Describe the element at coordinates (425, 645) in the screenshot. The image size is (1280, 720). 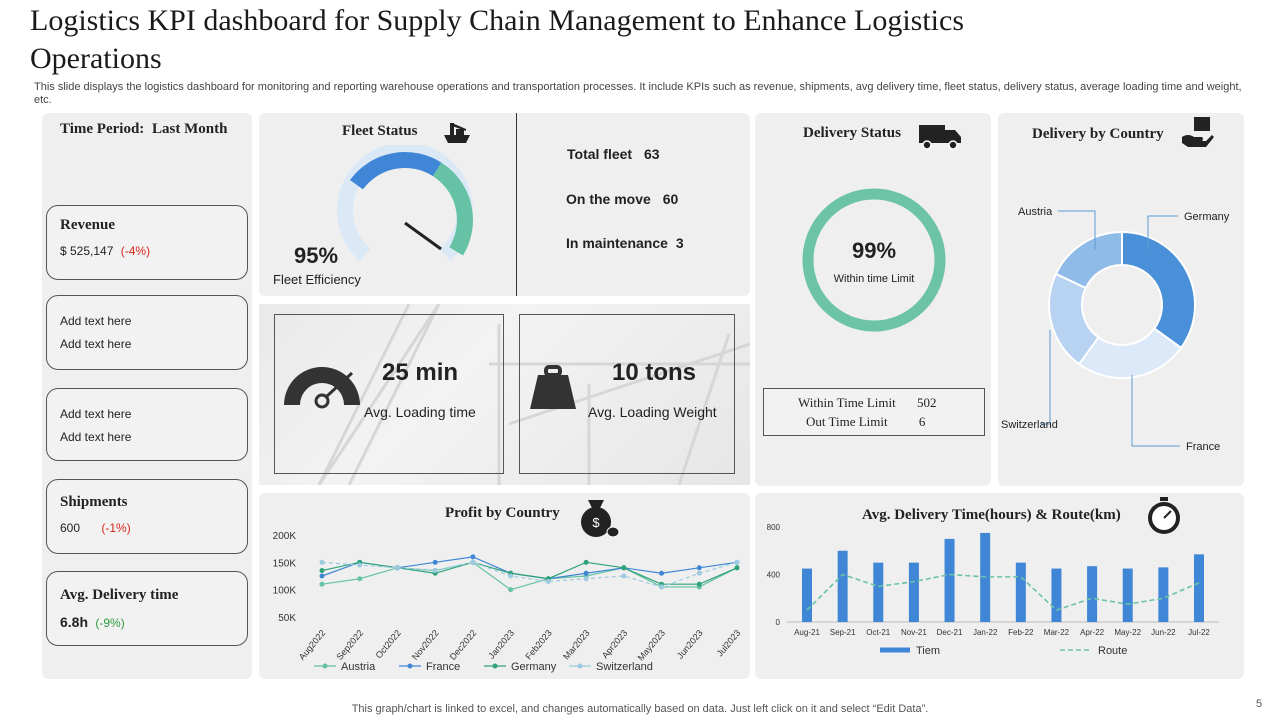
I see `profit-x-tick: Nov2022` at that location.